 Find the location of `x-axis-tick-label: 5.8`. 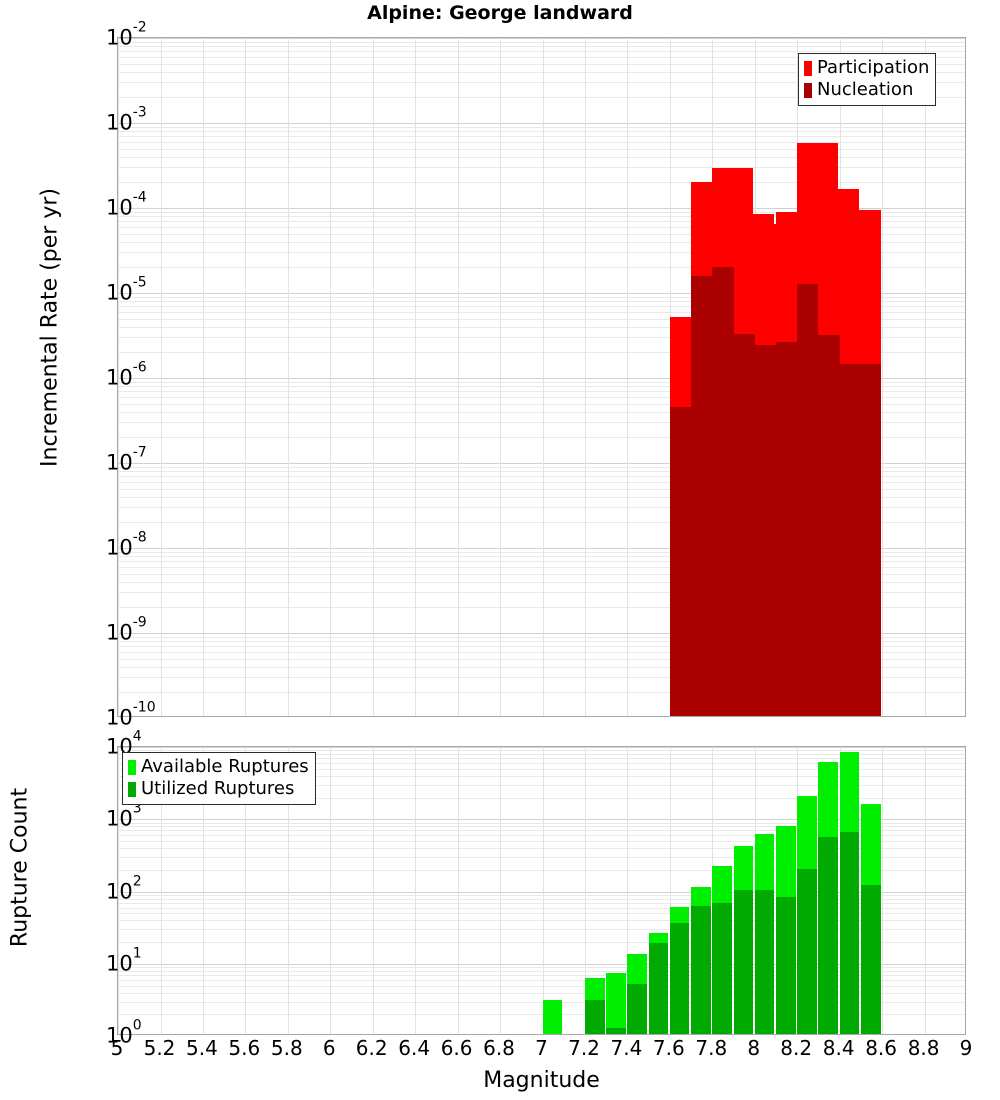

x-axis-tick-label: 5.8 is located at coordinates (286, 1048).